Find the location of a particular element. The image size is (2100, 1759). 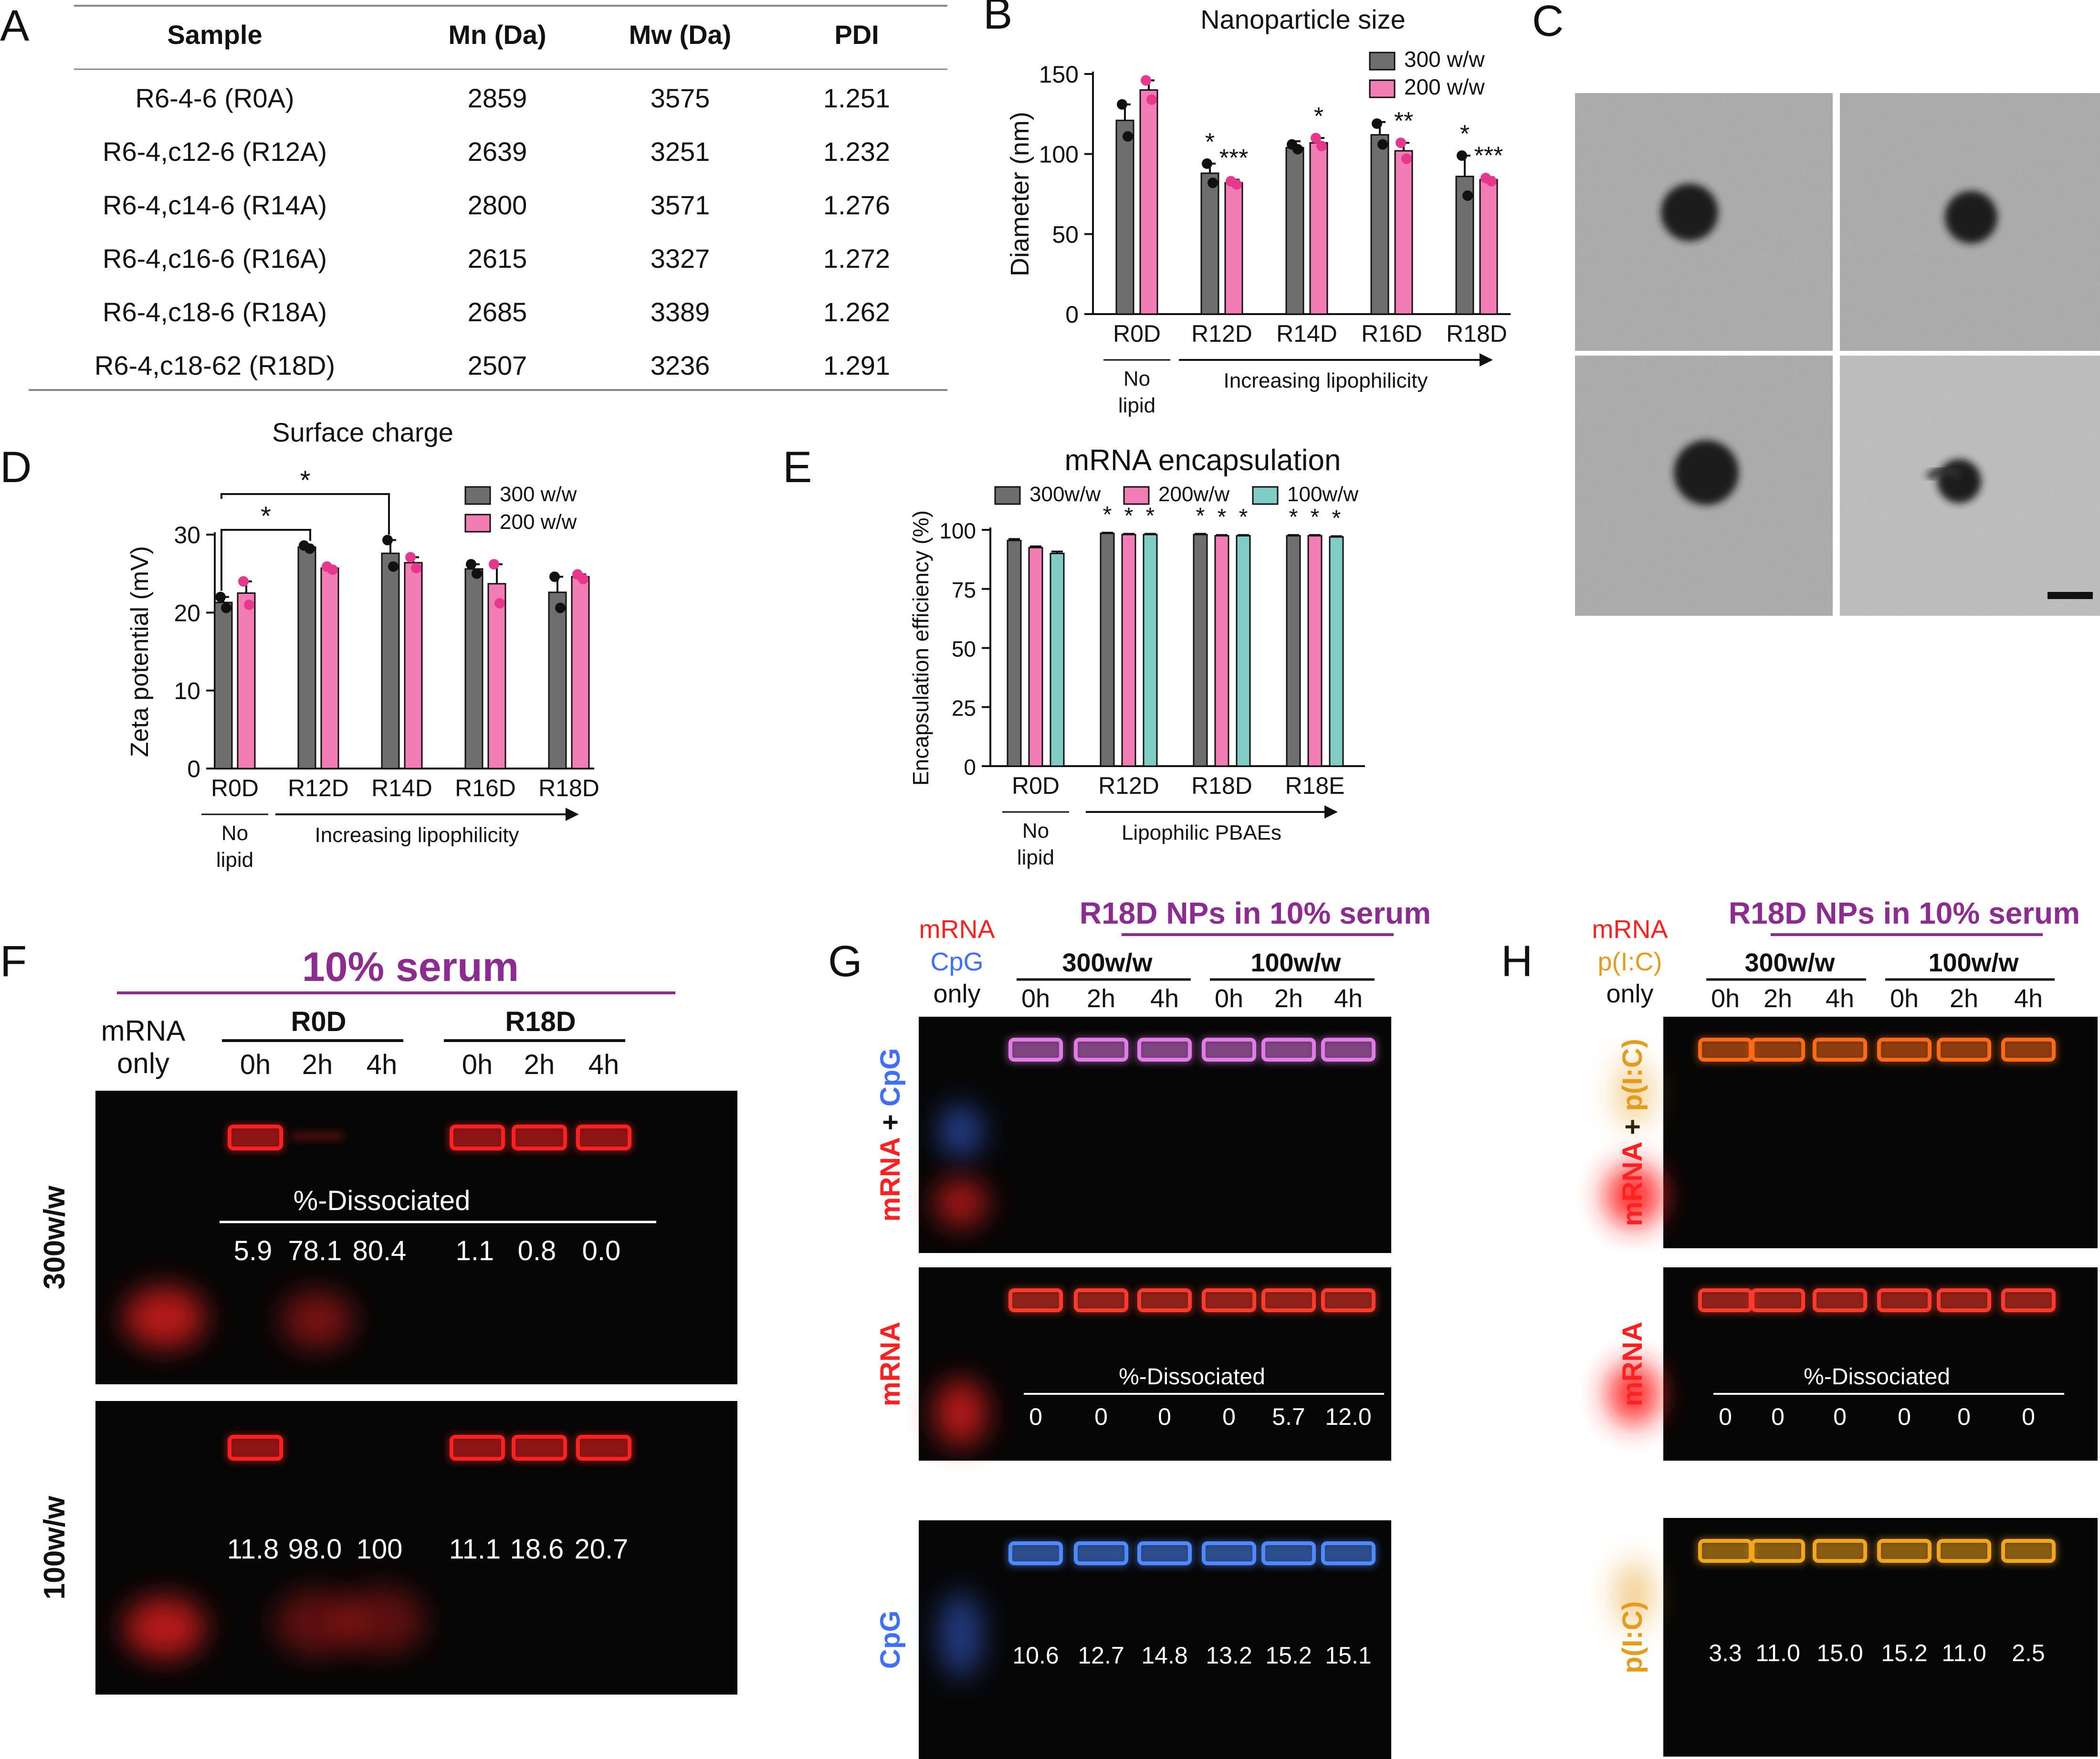

table-header-cell: Mn (Da) is located at coordinates (497, 35).